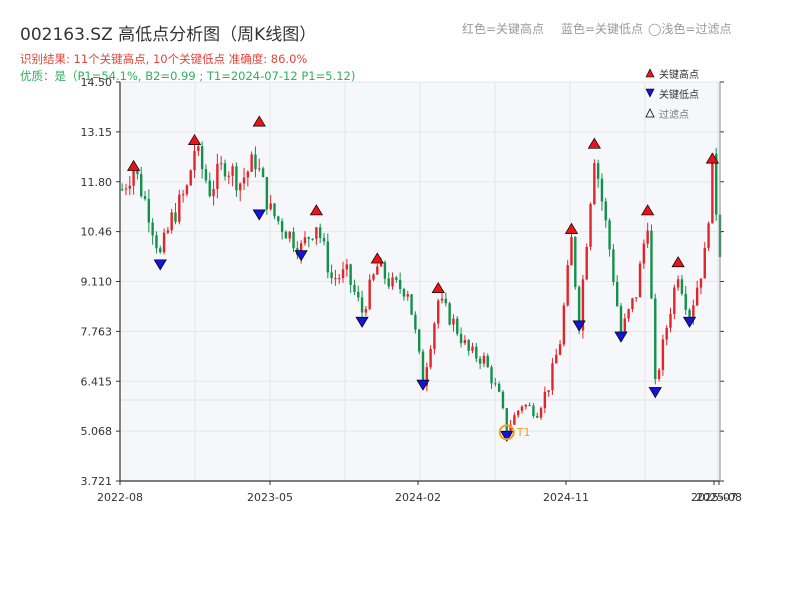  What do you see at coordinates (418, 497) in the screenshot?
I see `x-tick-label: 2024-02` at bounding box center [418, 497].